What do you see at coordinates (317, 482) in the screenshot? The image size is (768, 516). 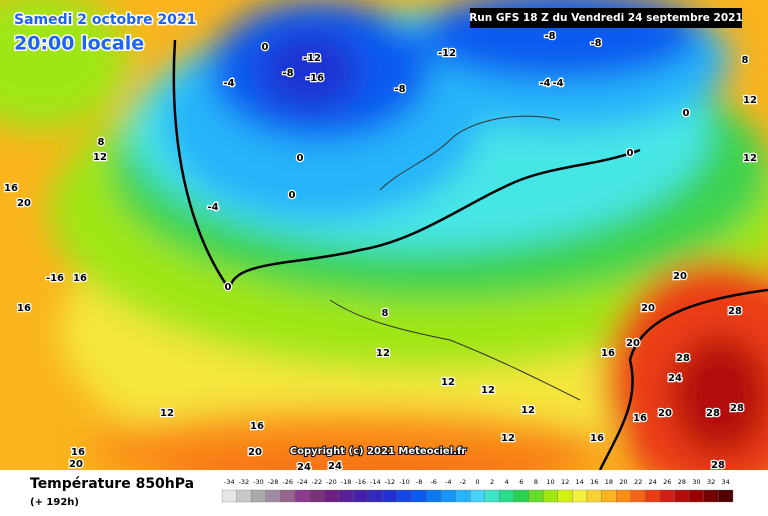 I see `legend-label: -22` at bounding box center [317, 482].